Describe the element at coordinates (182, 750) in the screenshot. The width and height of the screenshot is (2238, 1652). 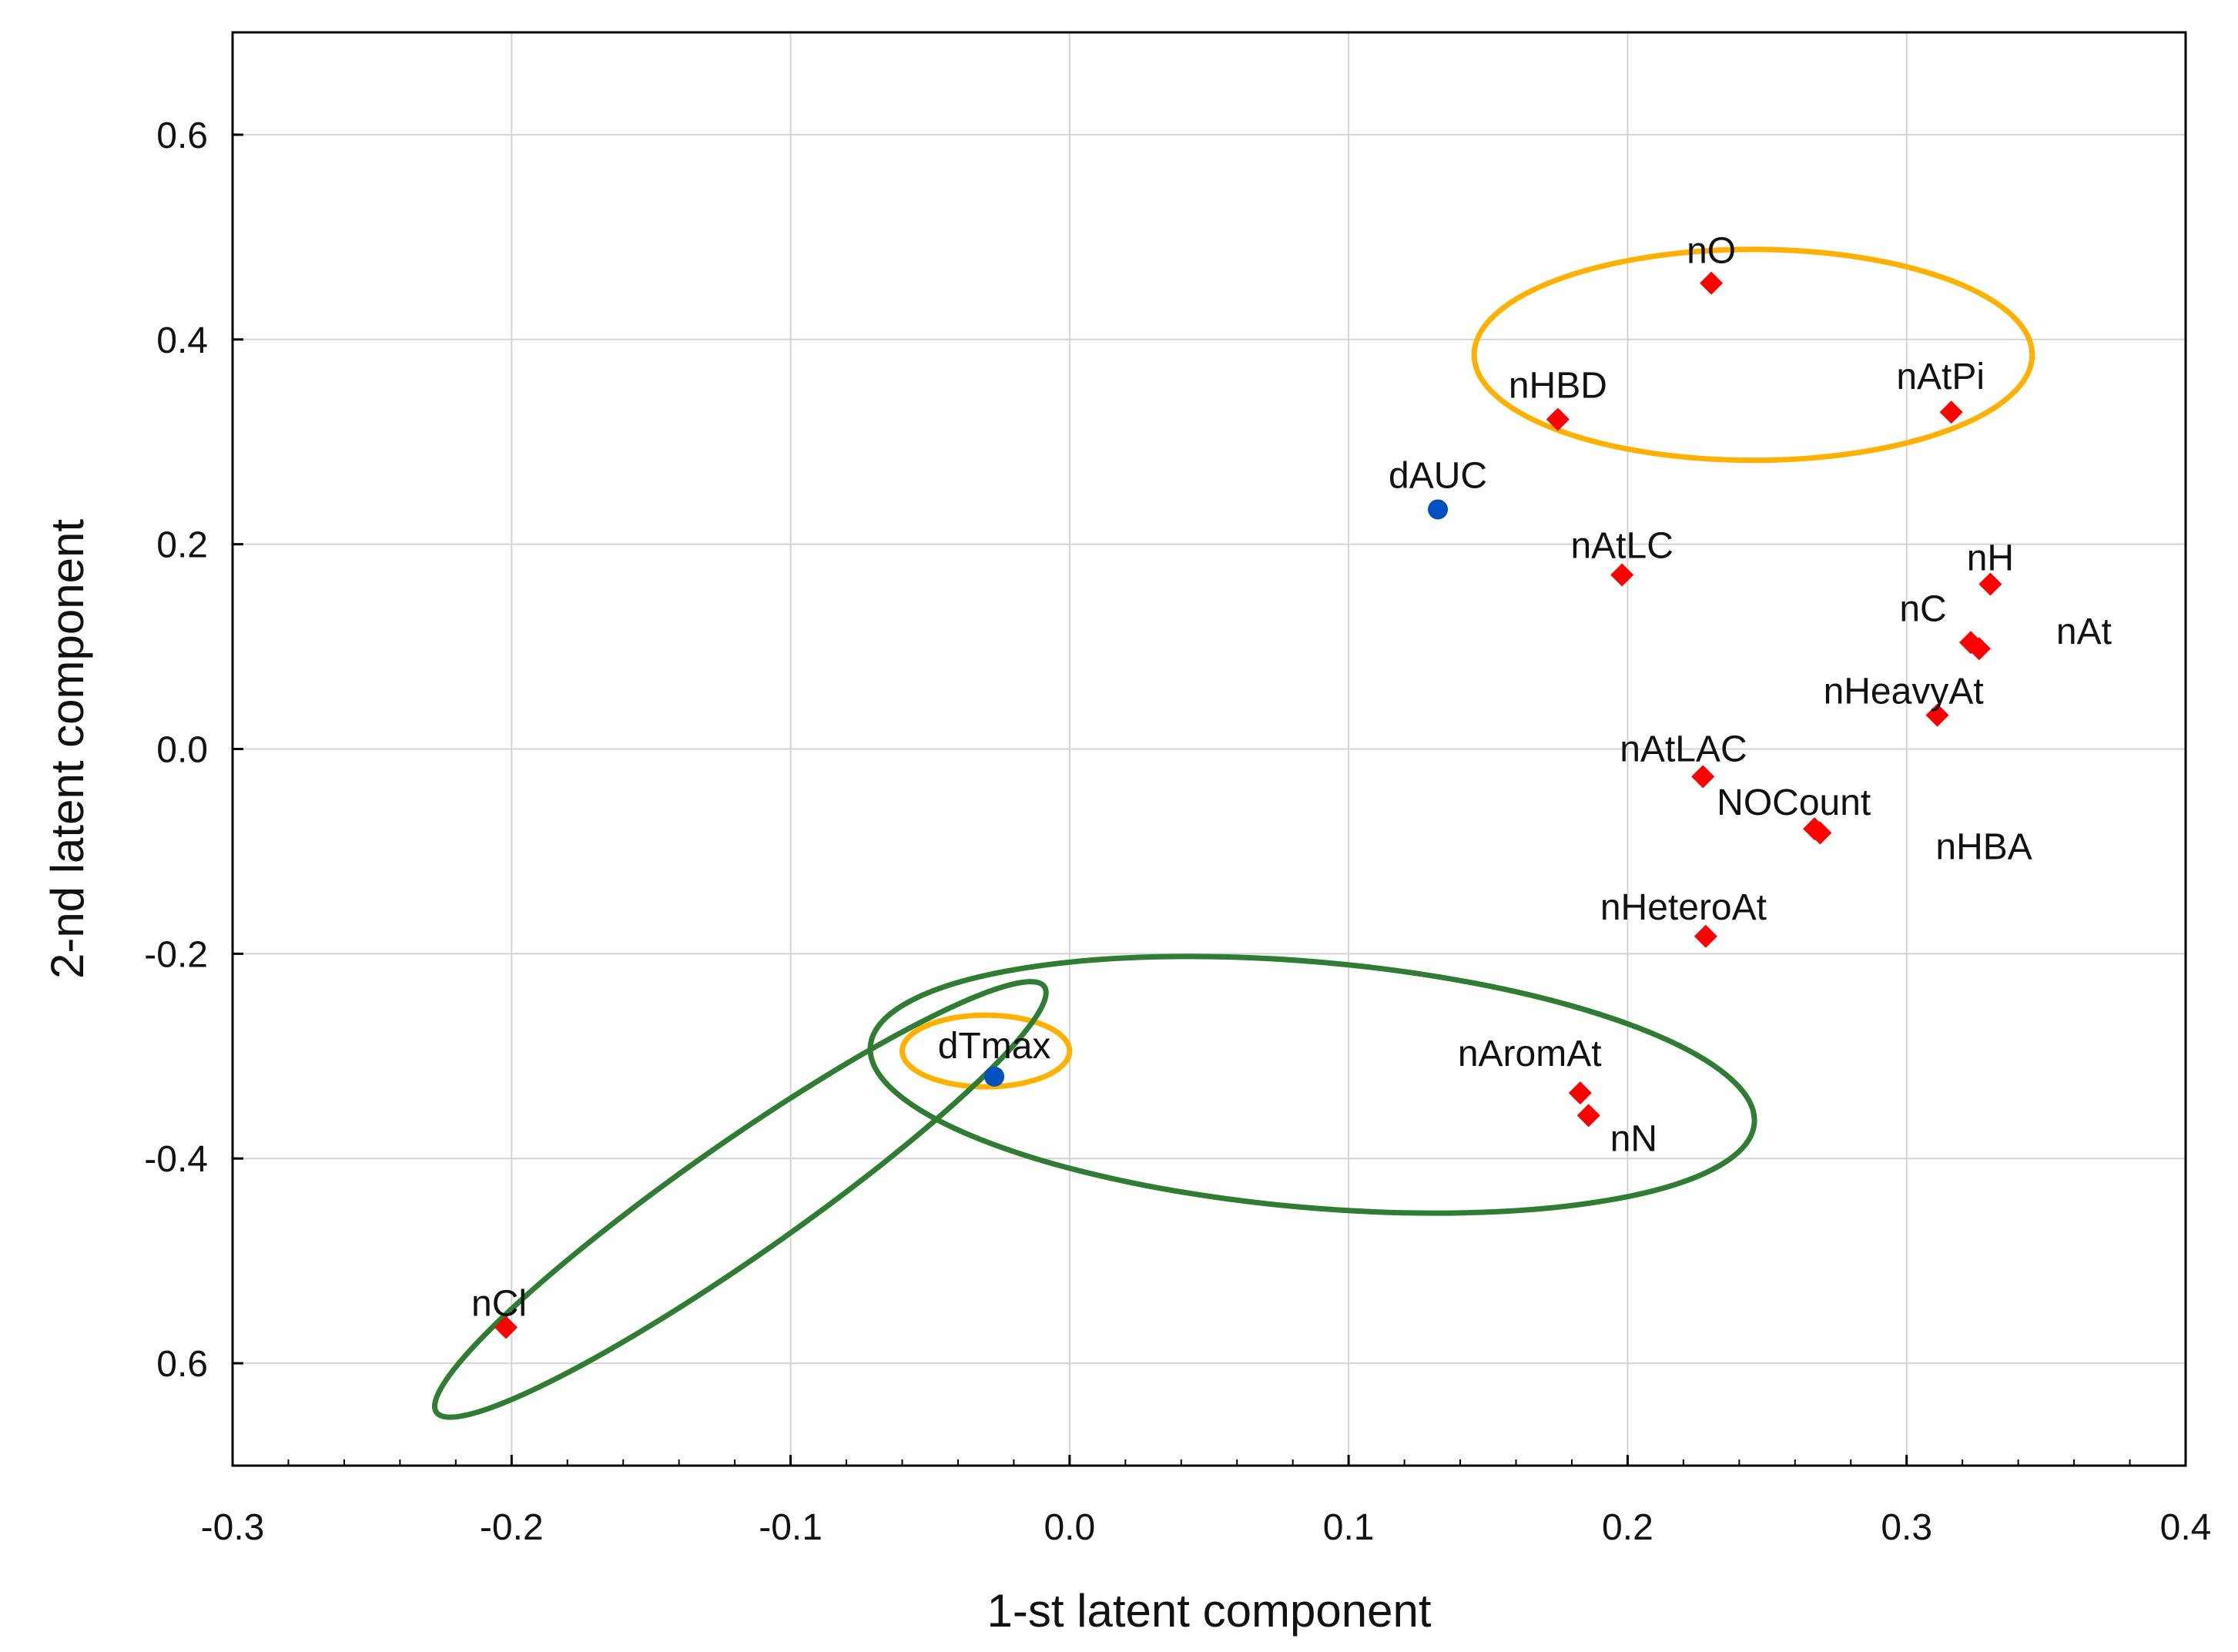
I see `y-tick-label: 0.0` at that location.